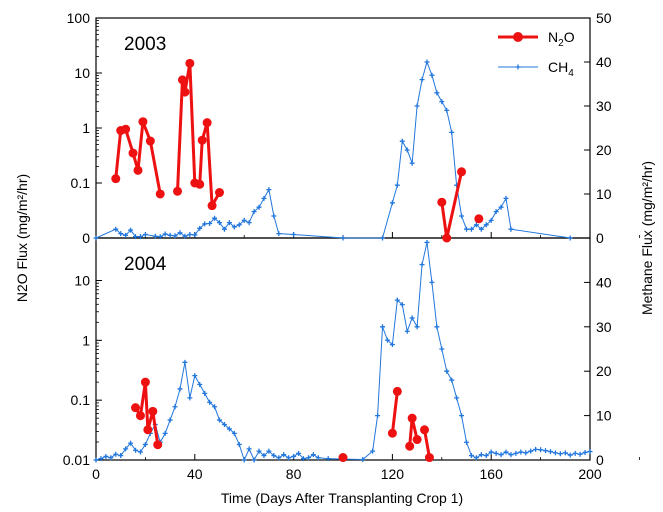 This screenshot has height=512, width=663. I want to click on x-tick-label-2: 80, so click(294, 474).